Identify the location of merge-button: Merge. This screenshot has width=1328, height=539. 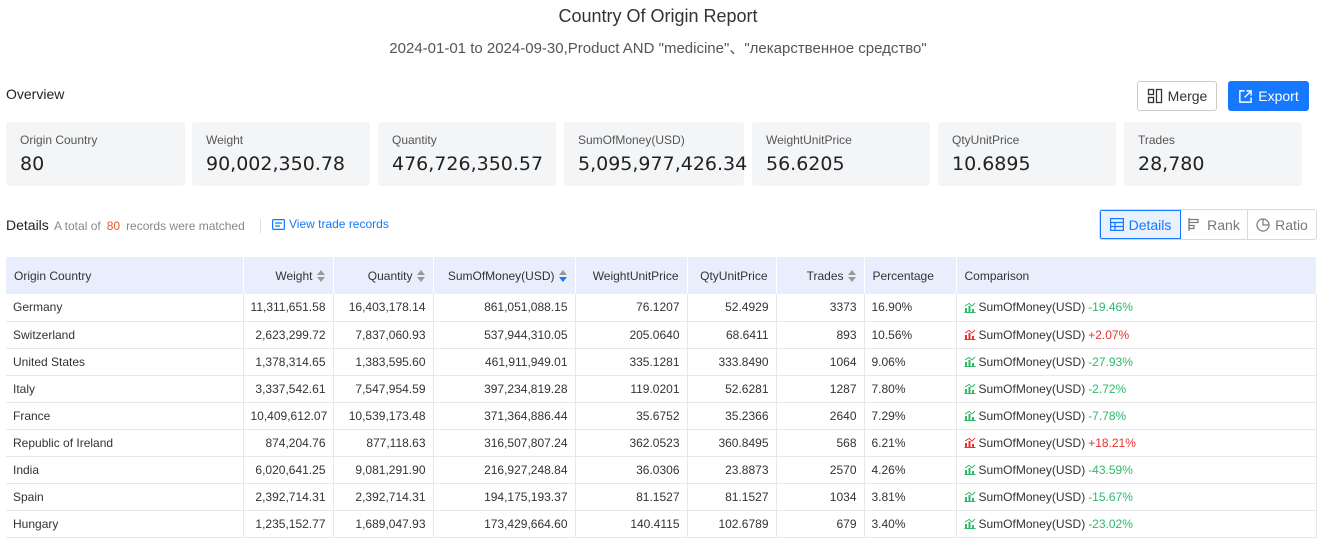
(1177, 96).